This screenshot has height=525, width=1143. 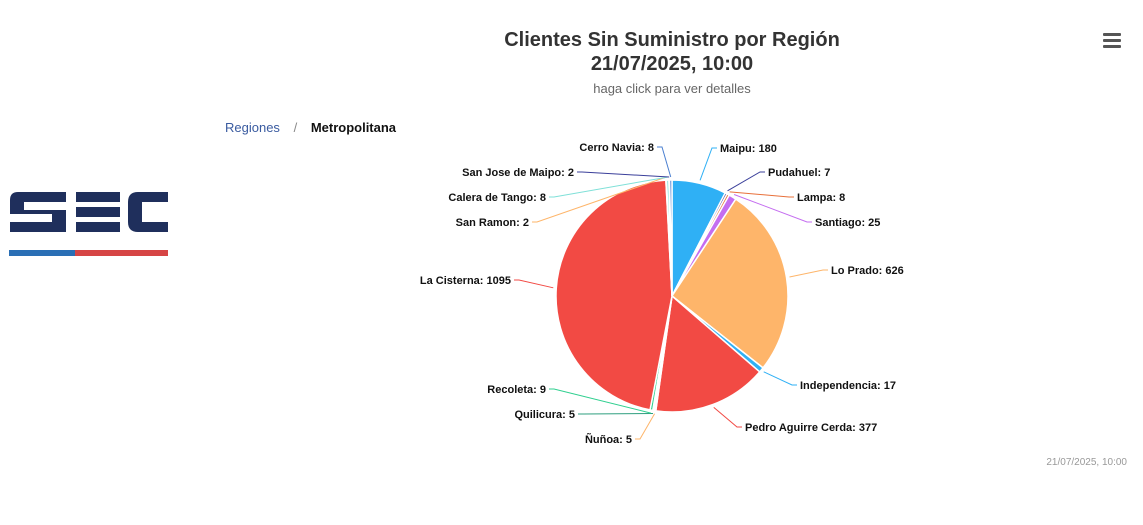 What do you see at coordinates (252, 127) in the screenshot?
I see `breadcrumb-regiones-link: Regiones` at bounding box center [252, 127].